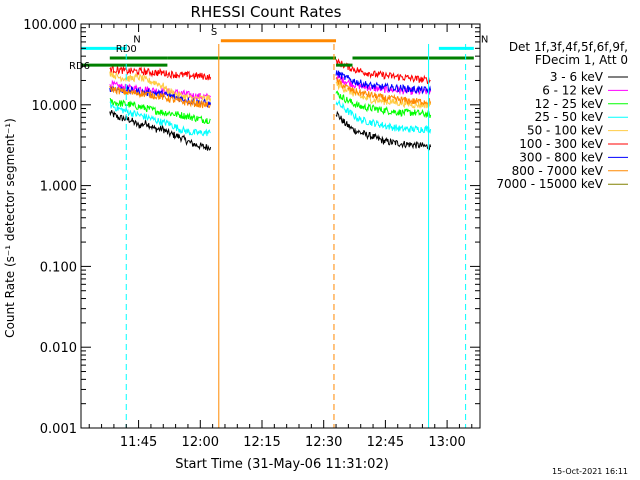 This screenshot has height=480, width=640. What do you see at coordinates (568, 47) in the screenshot?
I see `legend-header-line-1: Det 1f,3f,4f,5f,6f,9f,` at bounding box center [568, 47].